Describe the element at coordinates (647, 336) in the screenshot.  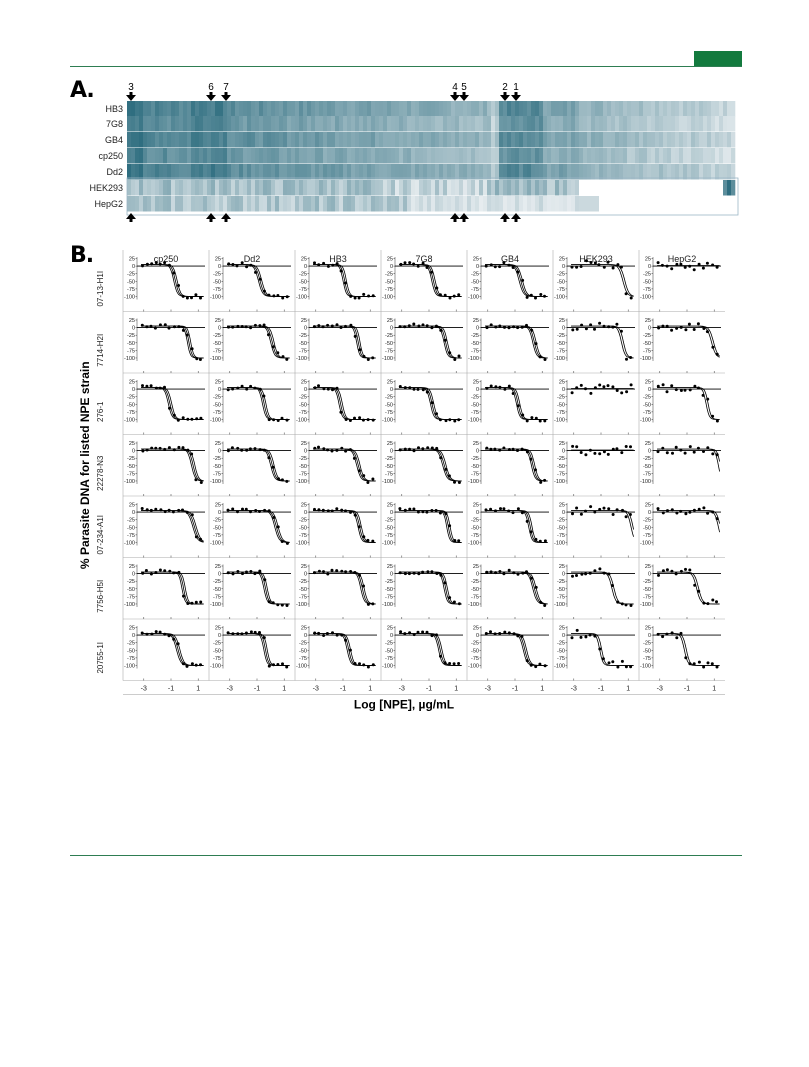
I see `y-tick-label: -25` at that location.